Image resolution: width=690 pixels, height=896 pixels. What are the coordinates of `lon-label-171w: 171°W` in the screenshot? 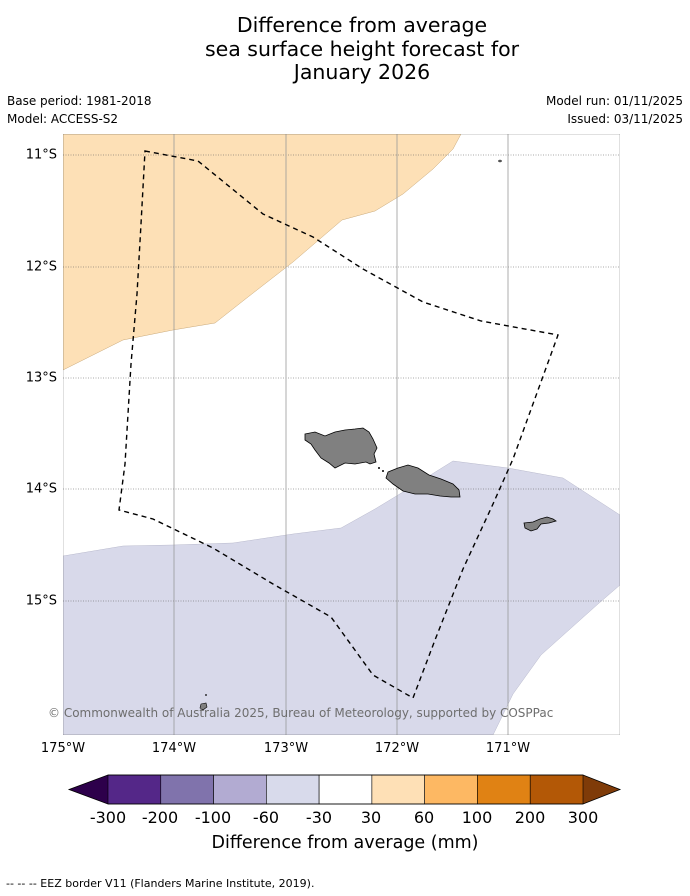 It's located at (508, 748).